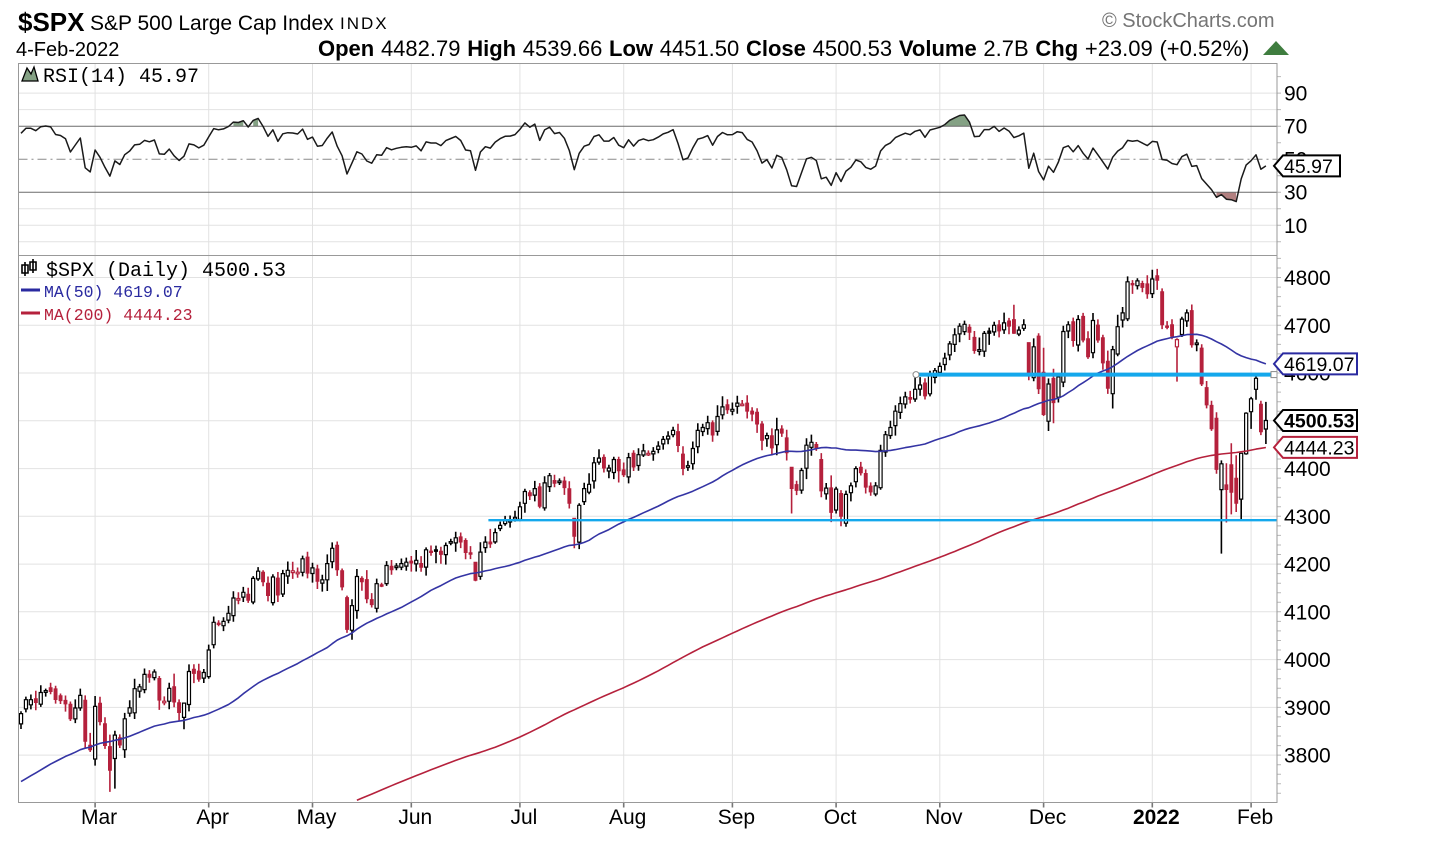 The height and width of the screenshot is (857, 1456). What do you see at coordinates (1307, 660) in the screenshot?
I see `svg-text: 4000` at bounding box center [1307, 660].